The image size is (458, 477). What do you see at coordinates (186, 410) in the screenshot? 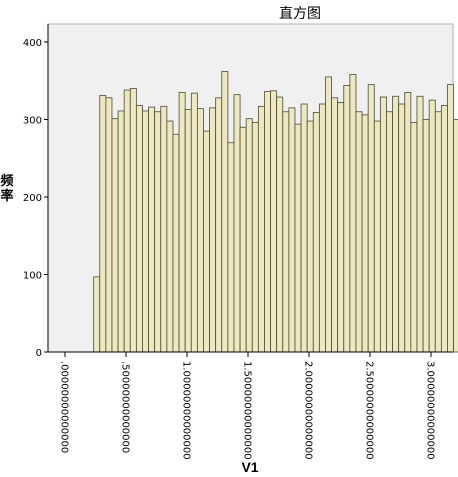
I see `x-tick-label: 1.00000000000000` at bounding box center [186, 410].